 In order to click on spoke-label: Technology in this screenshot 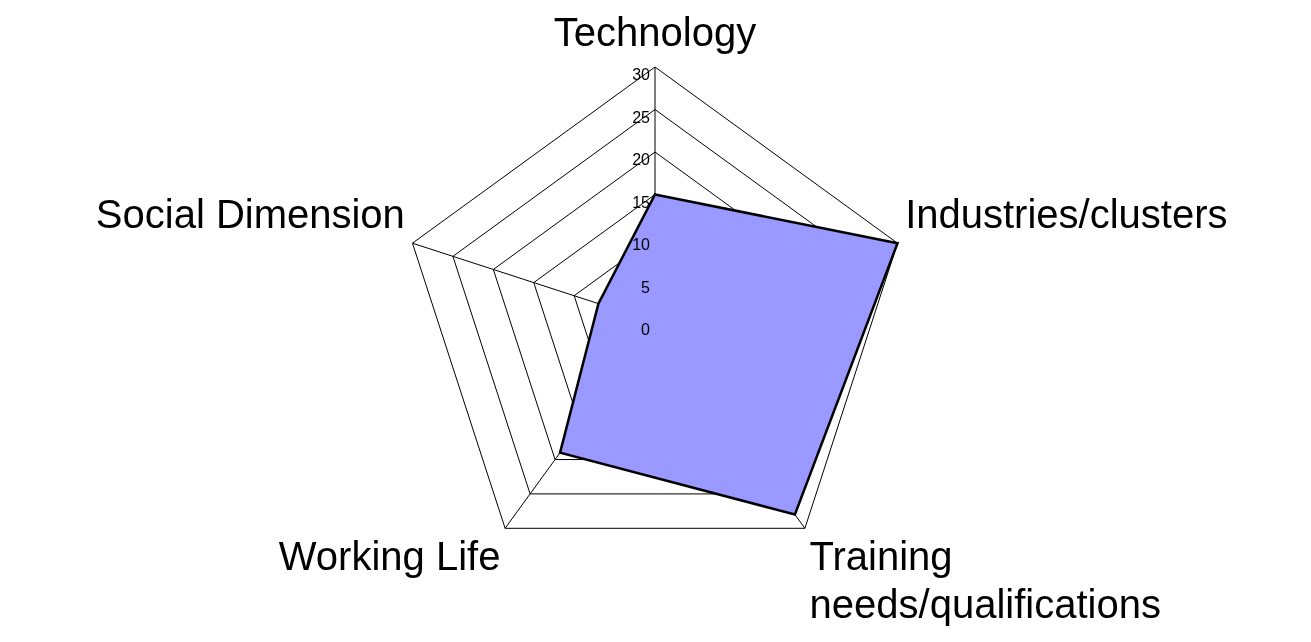, I will do `click(655, 32)`.